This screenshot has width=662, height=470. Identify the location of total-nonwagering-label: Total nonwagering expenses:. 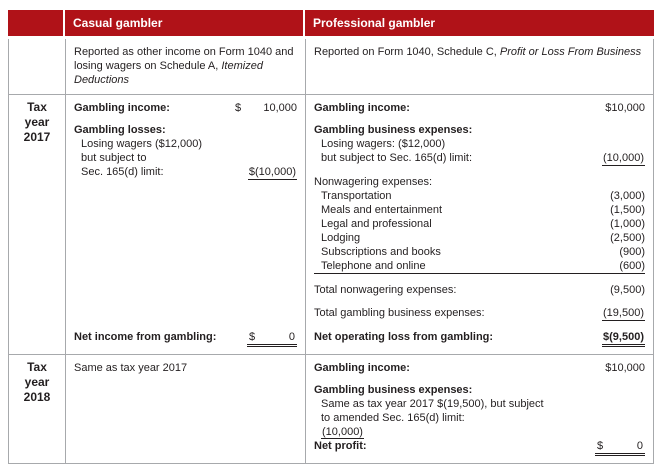
(385, 290).